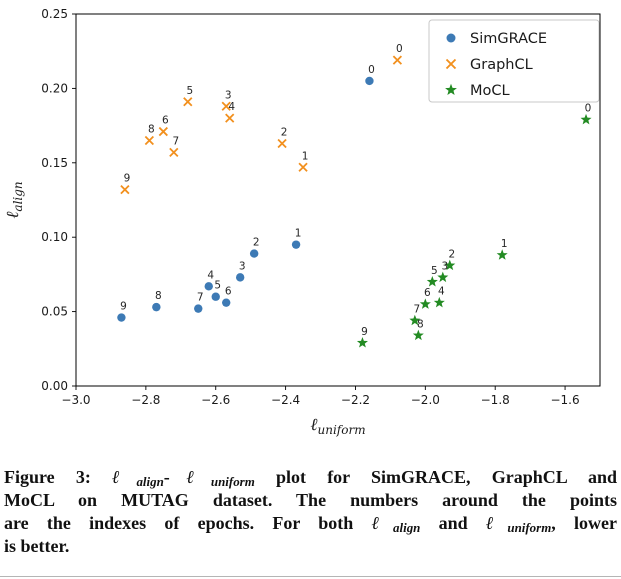 The height and width of the screenshot is (579, 621). Describe the element at coordinates (37, 546) in the screenshot. I see `caption-text: is better.` at that location.